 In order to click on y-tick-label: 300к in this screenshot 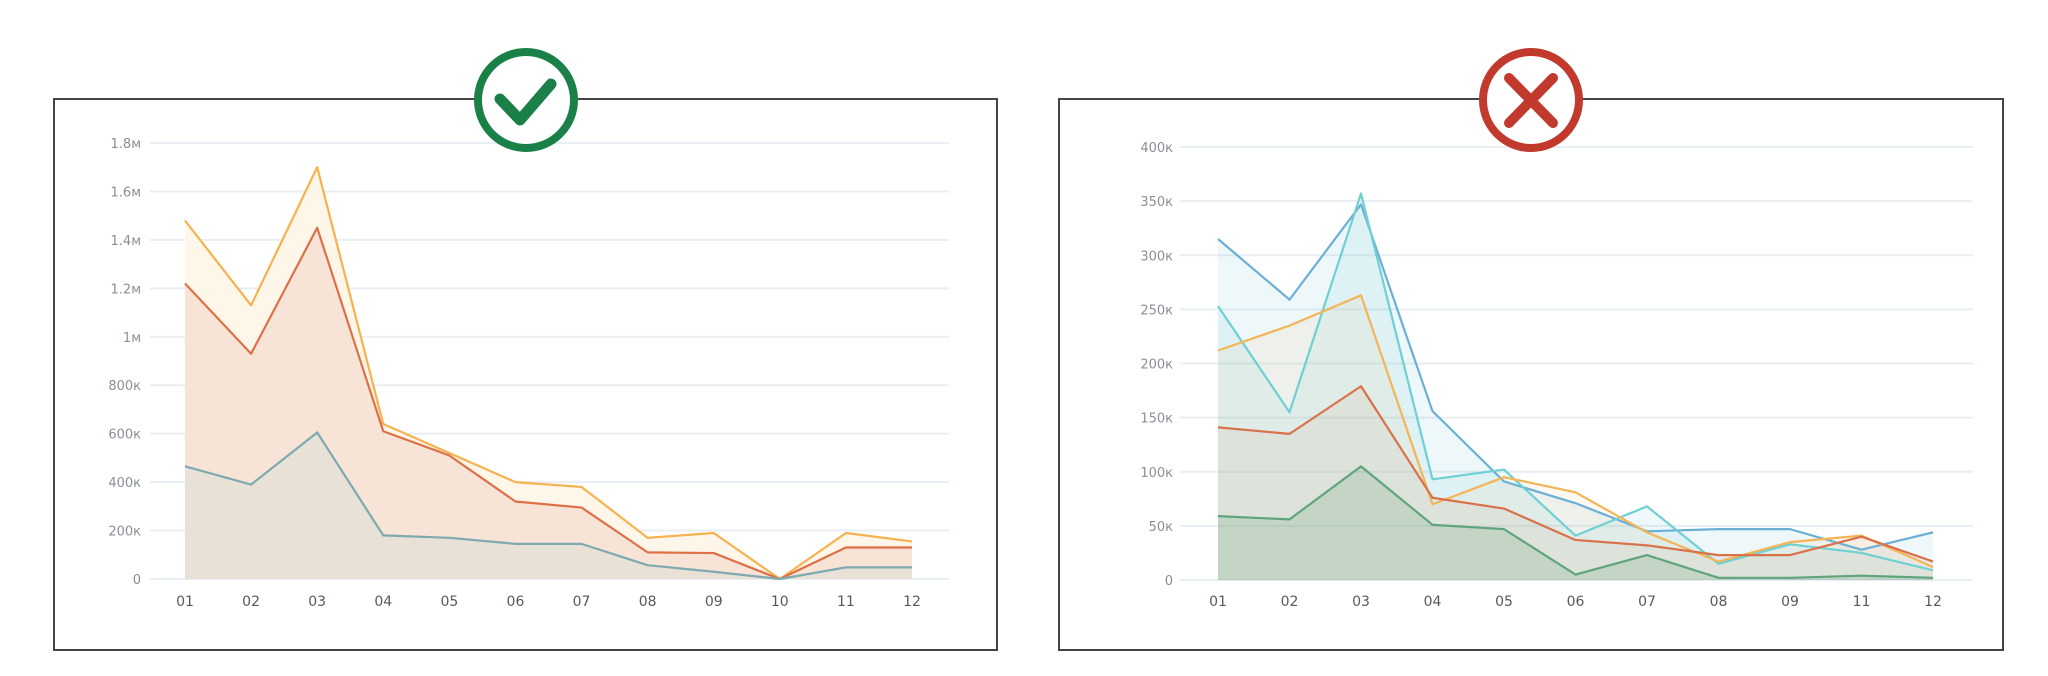, I will do `click(1156, 256)`.